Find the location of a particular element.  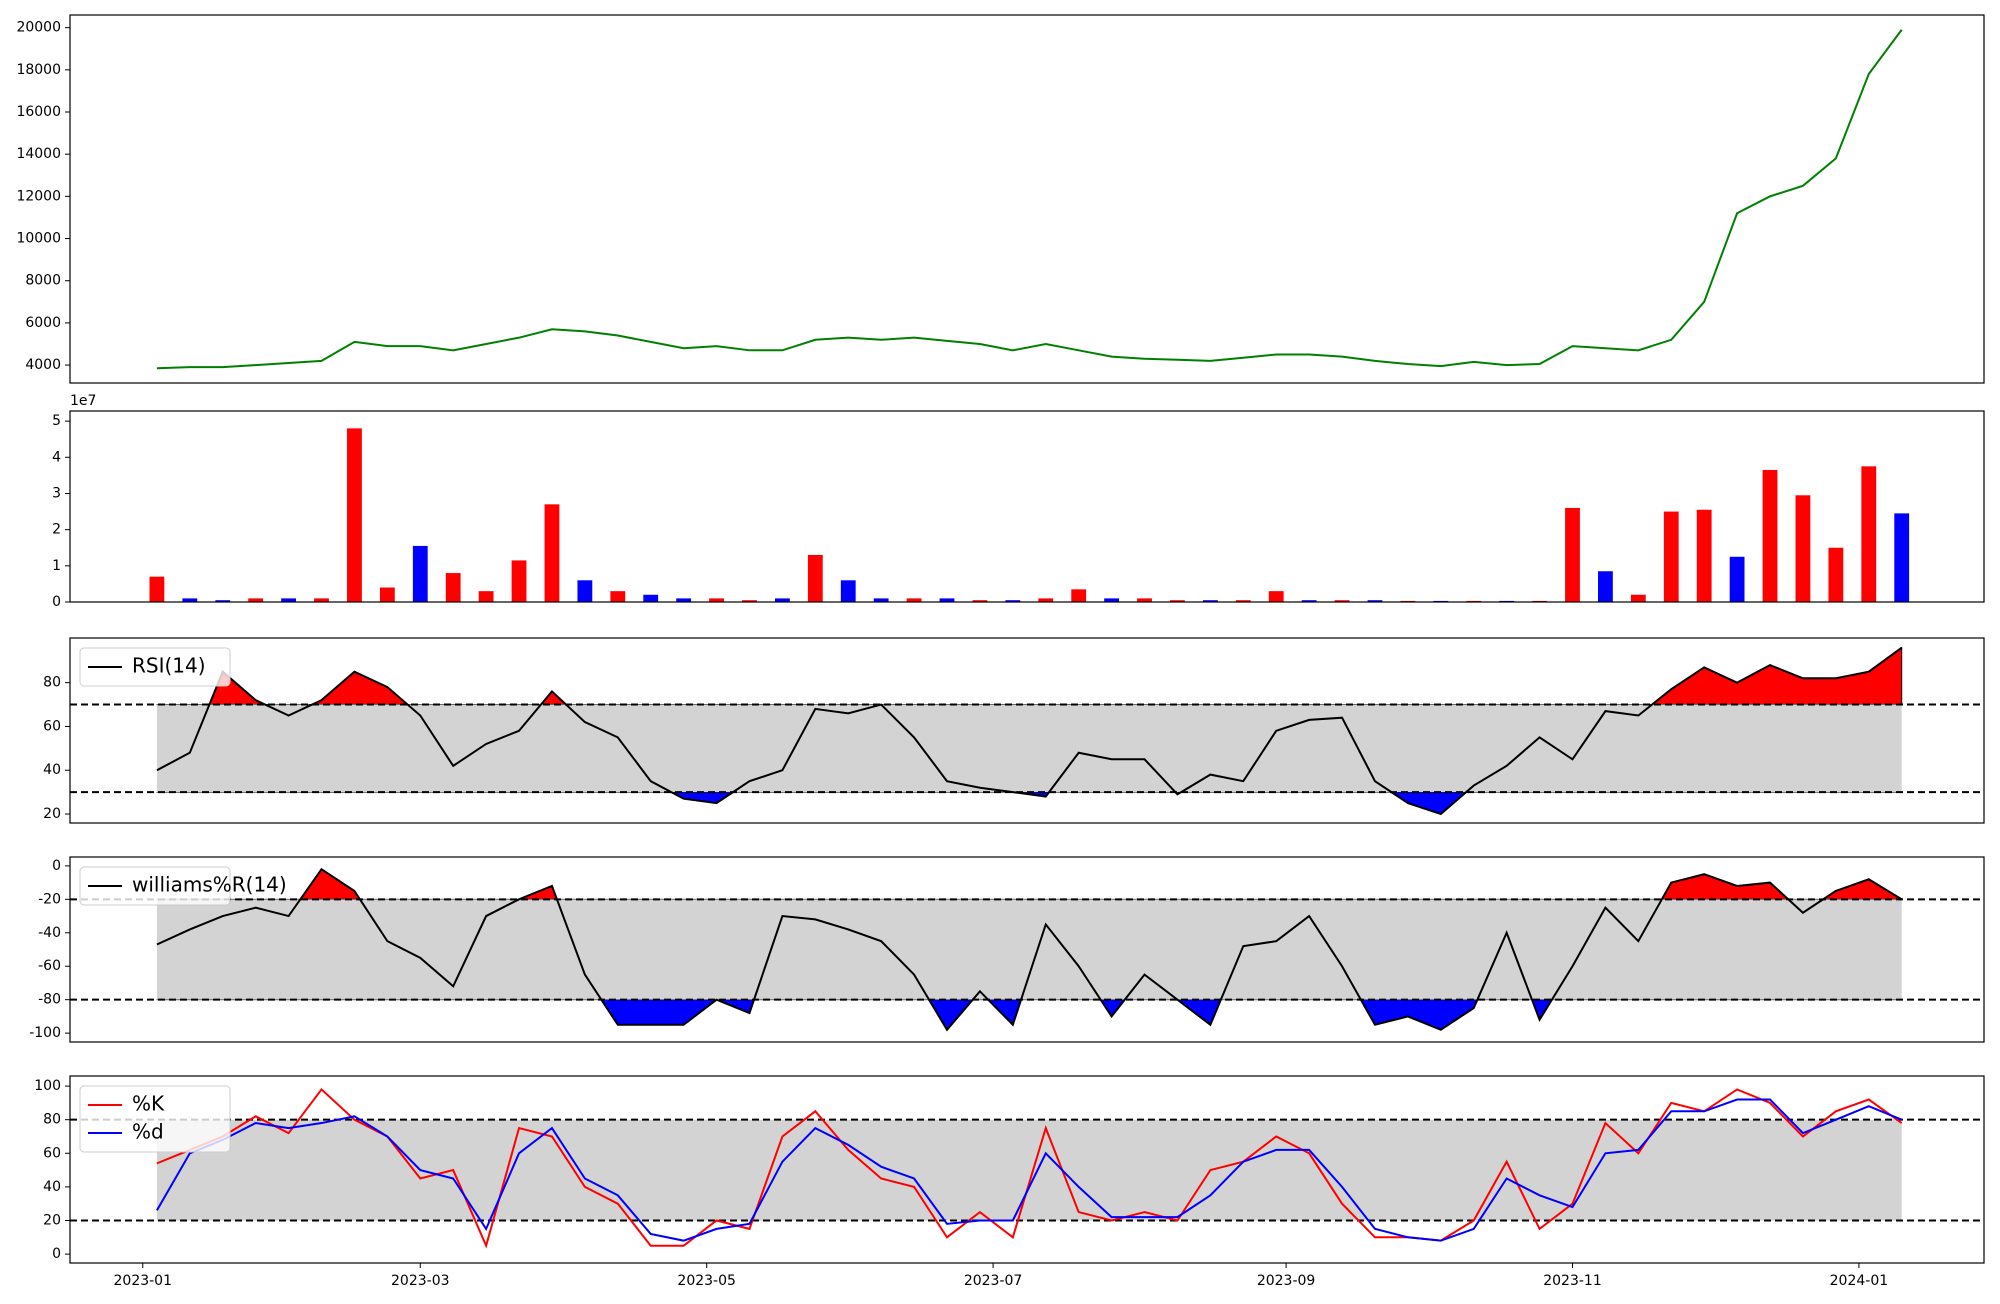

y-tick-label: 10000 is located at coordinates (38, 239).